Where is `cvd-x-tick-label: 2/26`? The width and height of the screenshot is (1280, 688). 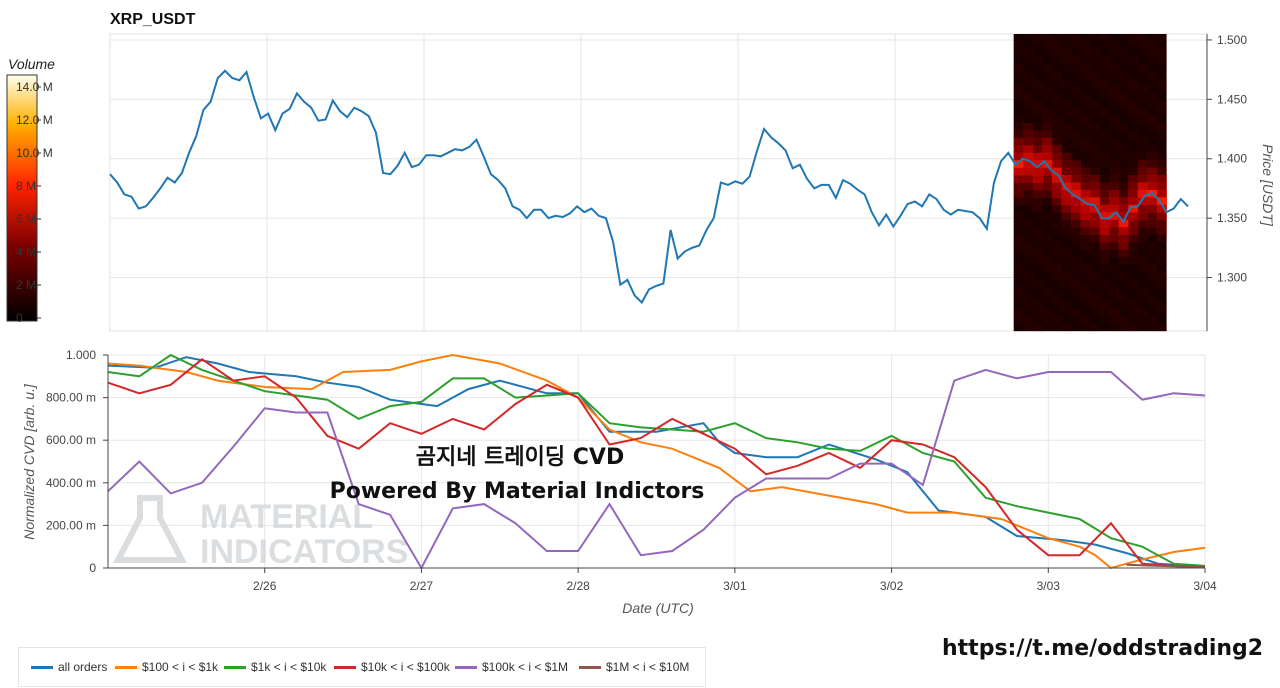 cvd-x-tick-label: 2/26 is located at coordinates (265, 586).